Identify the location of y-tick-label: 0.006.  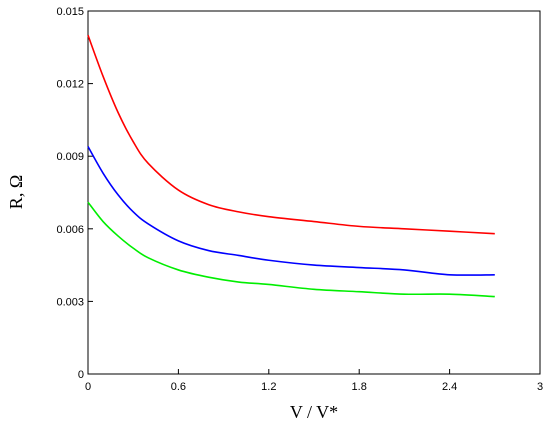
(70, 230).